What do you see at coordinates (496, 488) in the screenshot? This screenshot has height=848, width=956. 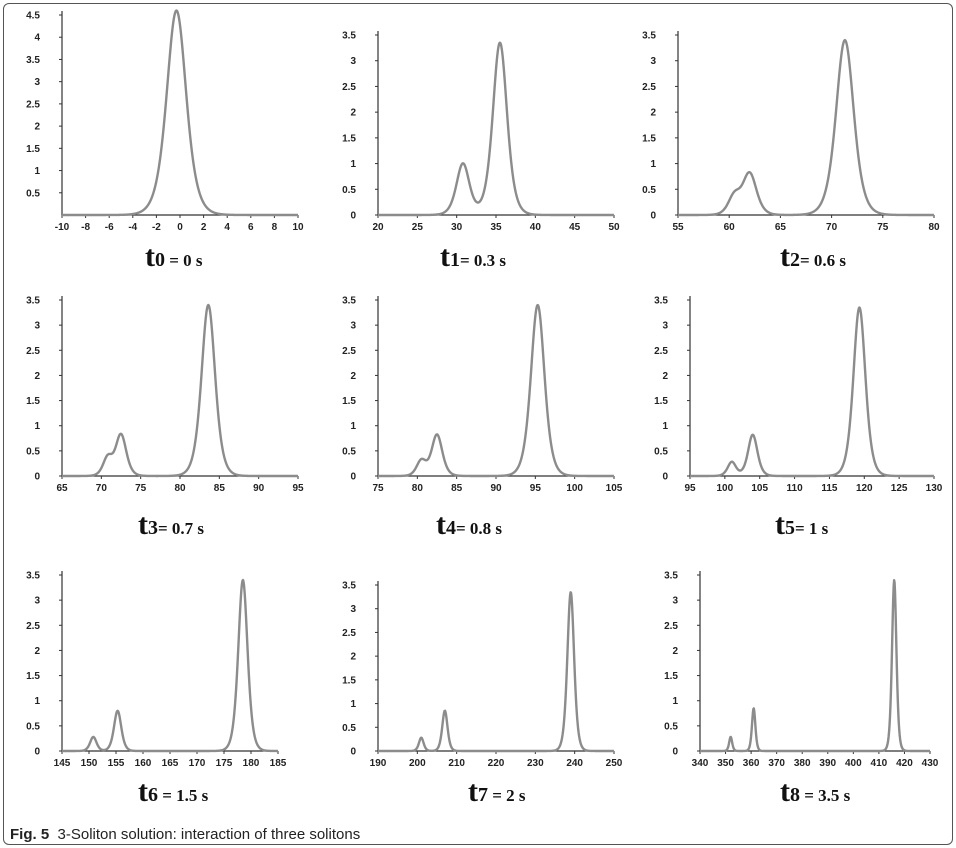 I see `x-tick-label: 90` at bounding box center [496, 488].